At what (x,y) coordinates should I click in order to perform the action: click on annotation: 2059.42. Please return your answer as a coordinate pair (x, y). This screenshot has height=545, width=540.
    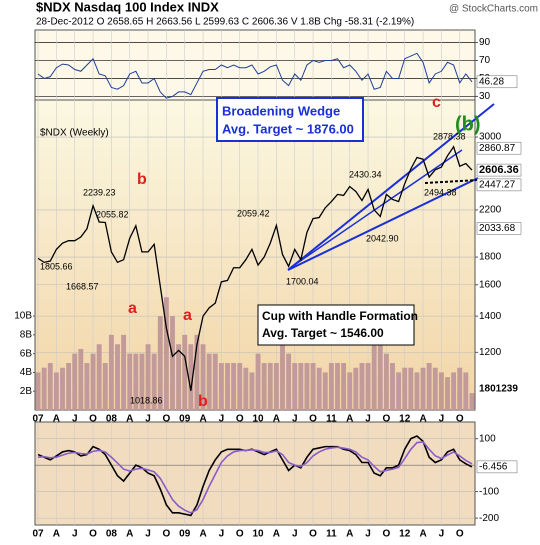
    Looking at the image, I should click on (253, 213).